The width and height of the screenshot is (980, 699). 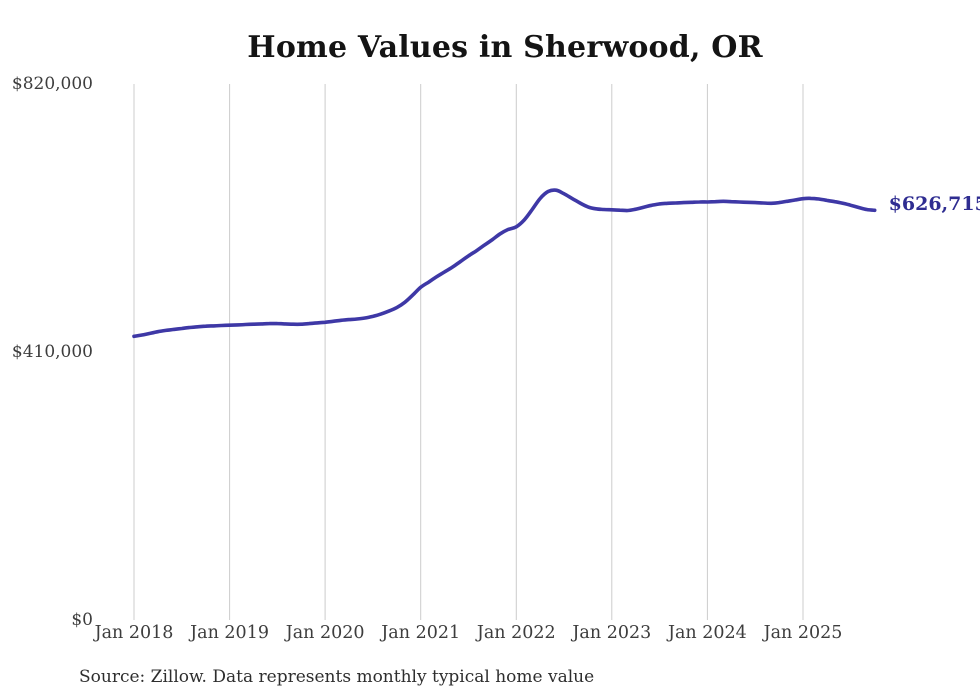 I want to click on series-end-value-label: $626,715, so click(x=934, y=204).